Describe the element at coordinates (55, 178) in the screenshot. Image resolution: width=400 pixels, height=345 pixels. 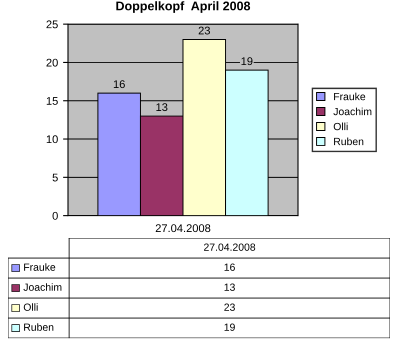
I see `y-tick-label: 5` at that location.